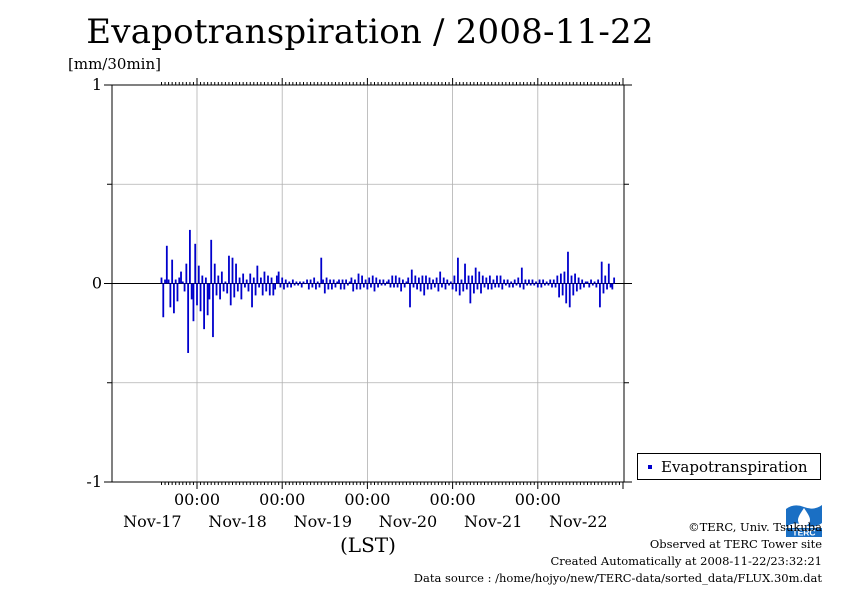 This screenshot has width=842, height=595. I want to click on y-tick-label: 1, so click(97, 84).